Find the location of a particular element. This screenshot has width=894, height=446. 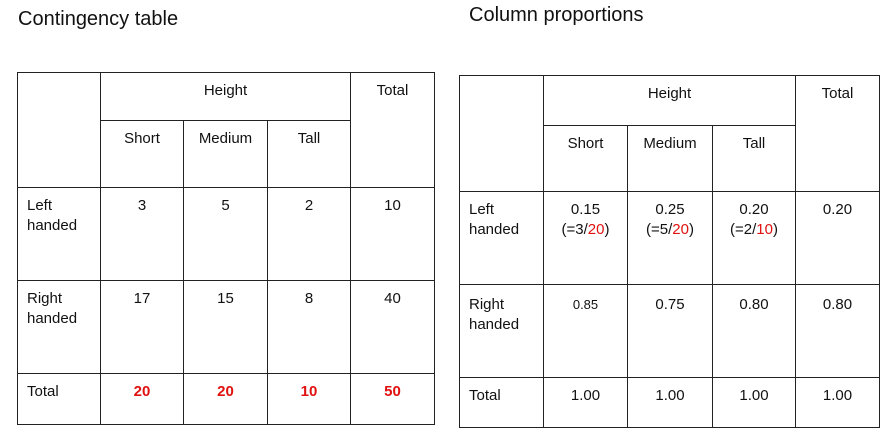

contingency-table-title: Contingency table is located at coordinates (98, 19).